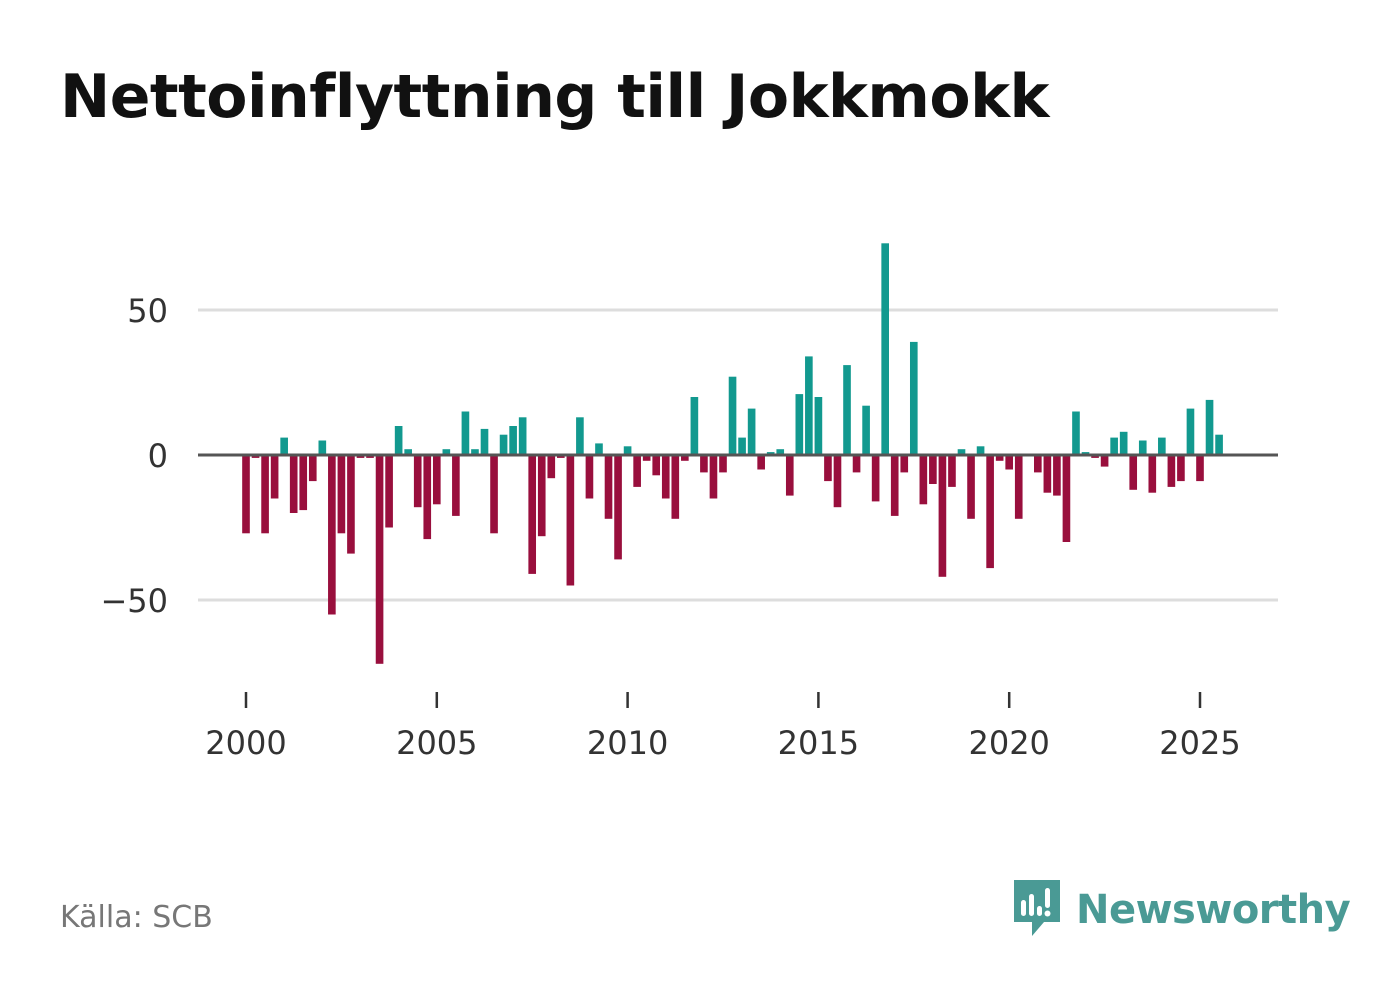 The height and width of the screenshot is (999, 1382). I want to click on x-tick-label: 2000, so click(245, 743).